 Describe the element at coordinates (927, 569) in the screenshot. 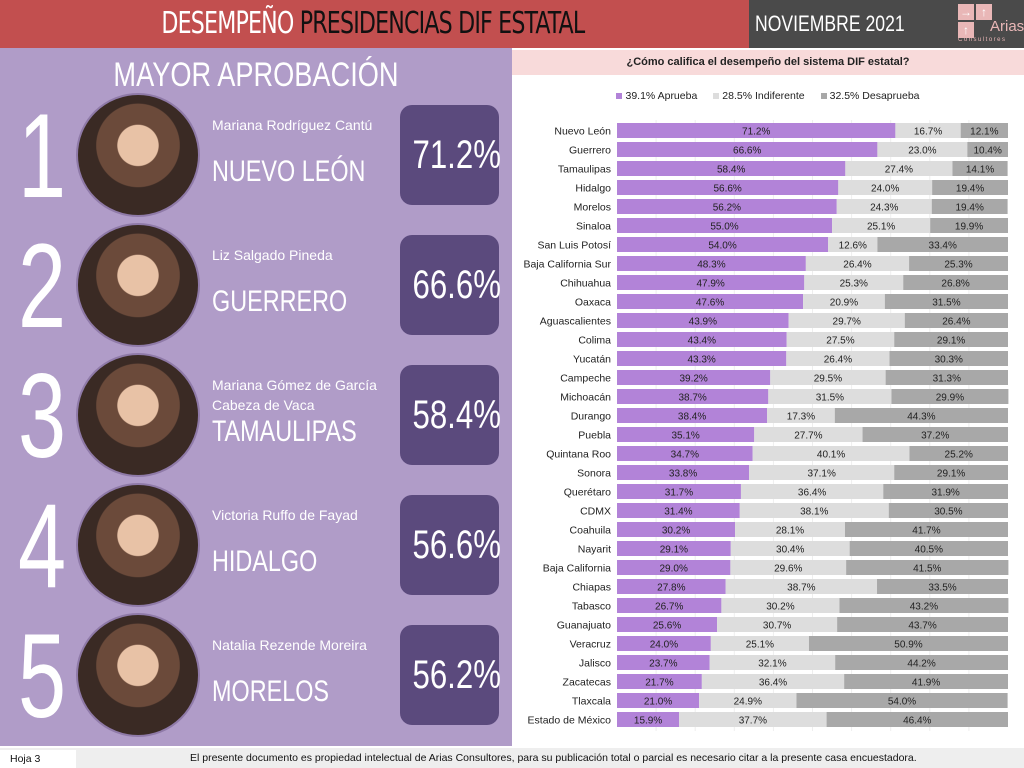

I see `data-label: 41.5%` at that location.